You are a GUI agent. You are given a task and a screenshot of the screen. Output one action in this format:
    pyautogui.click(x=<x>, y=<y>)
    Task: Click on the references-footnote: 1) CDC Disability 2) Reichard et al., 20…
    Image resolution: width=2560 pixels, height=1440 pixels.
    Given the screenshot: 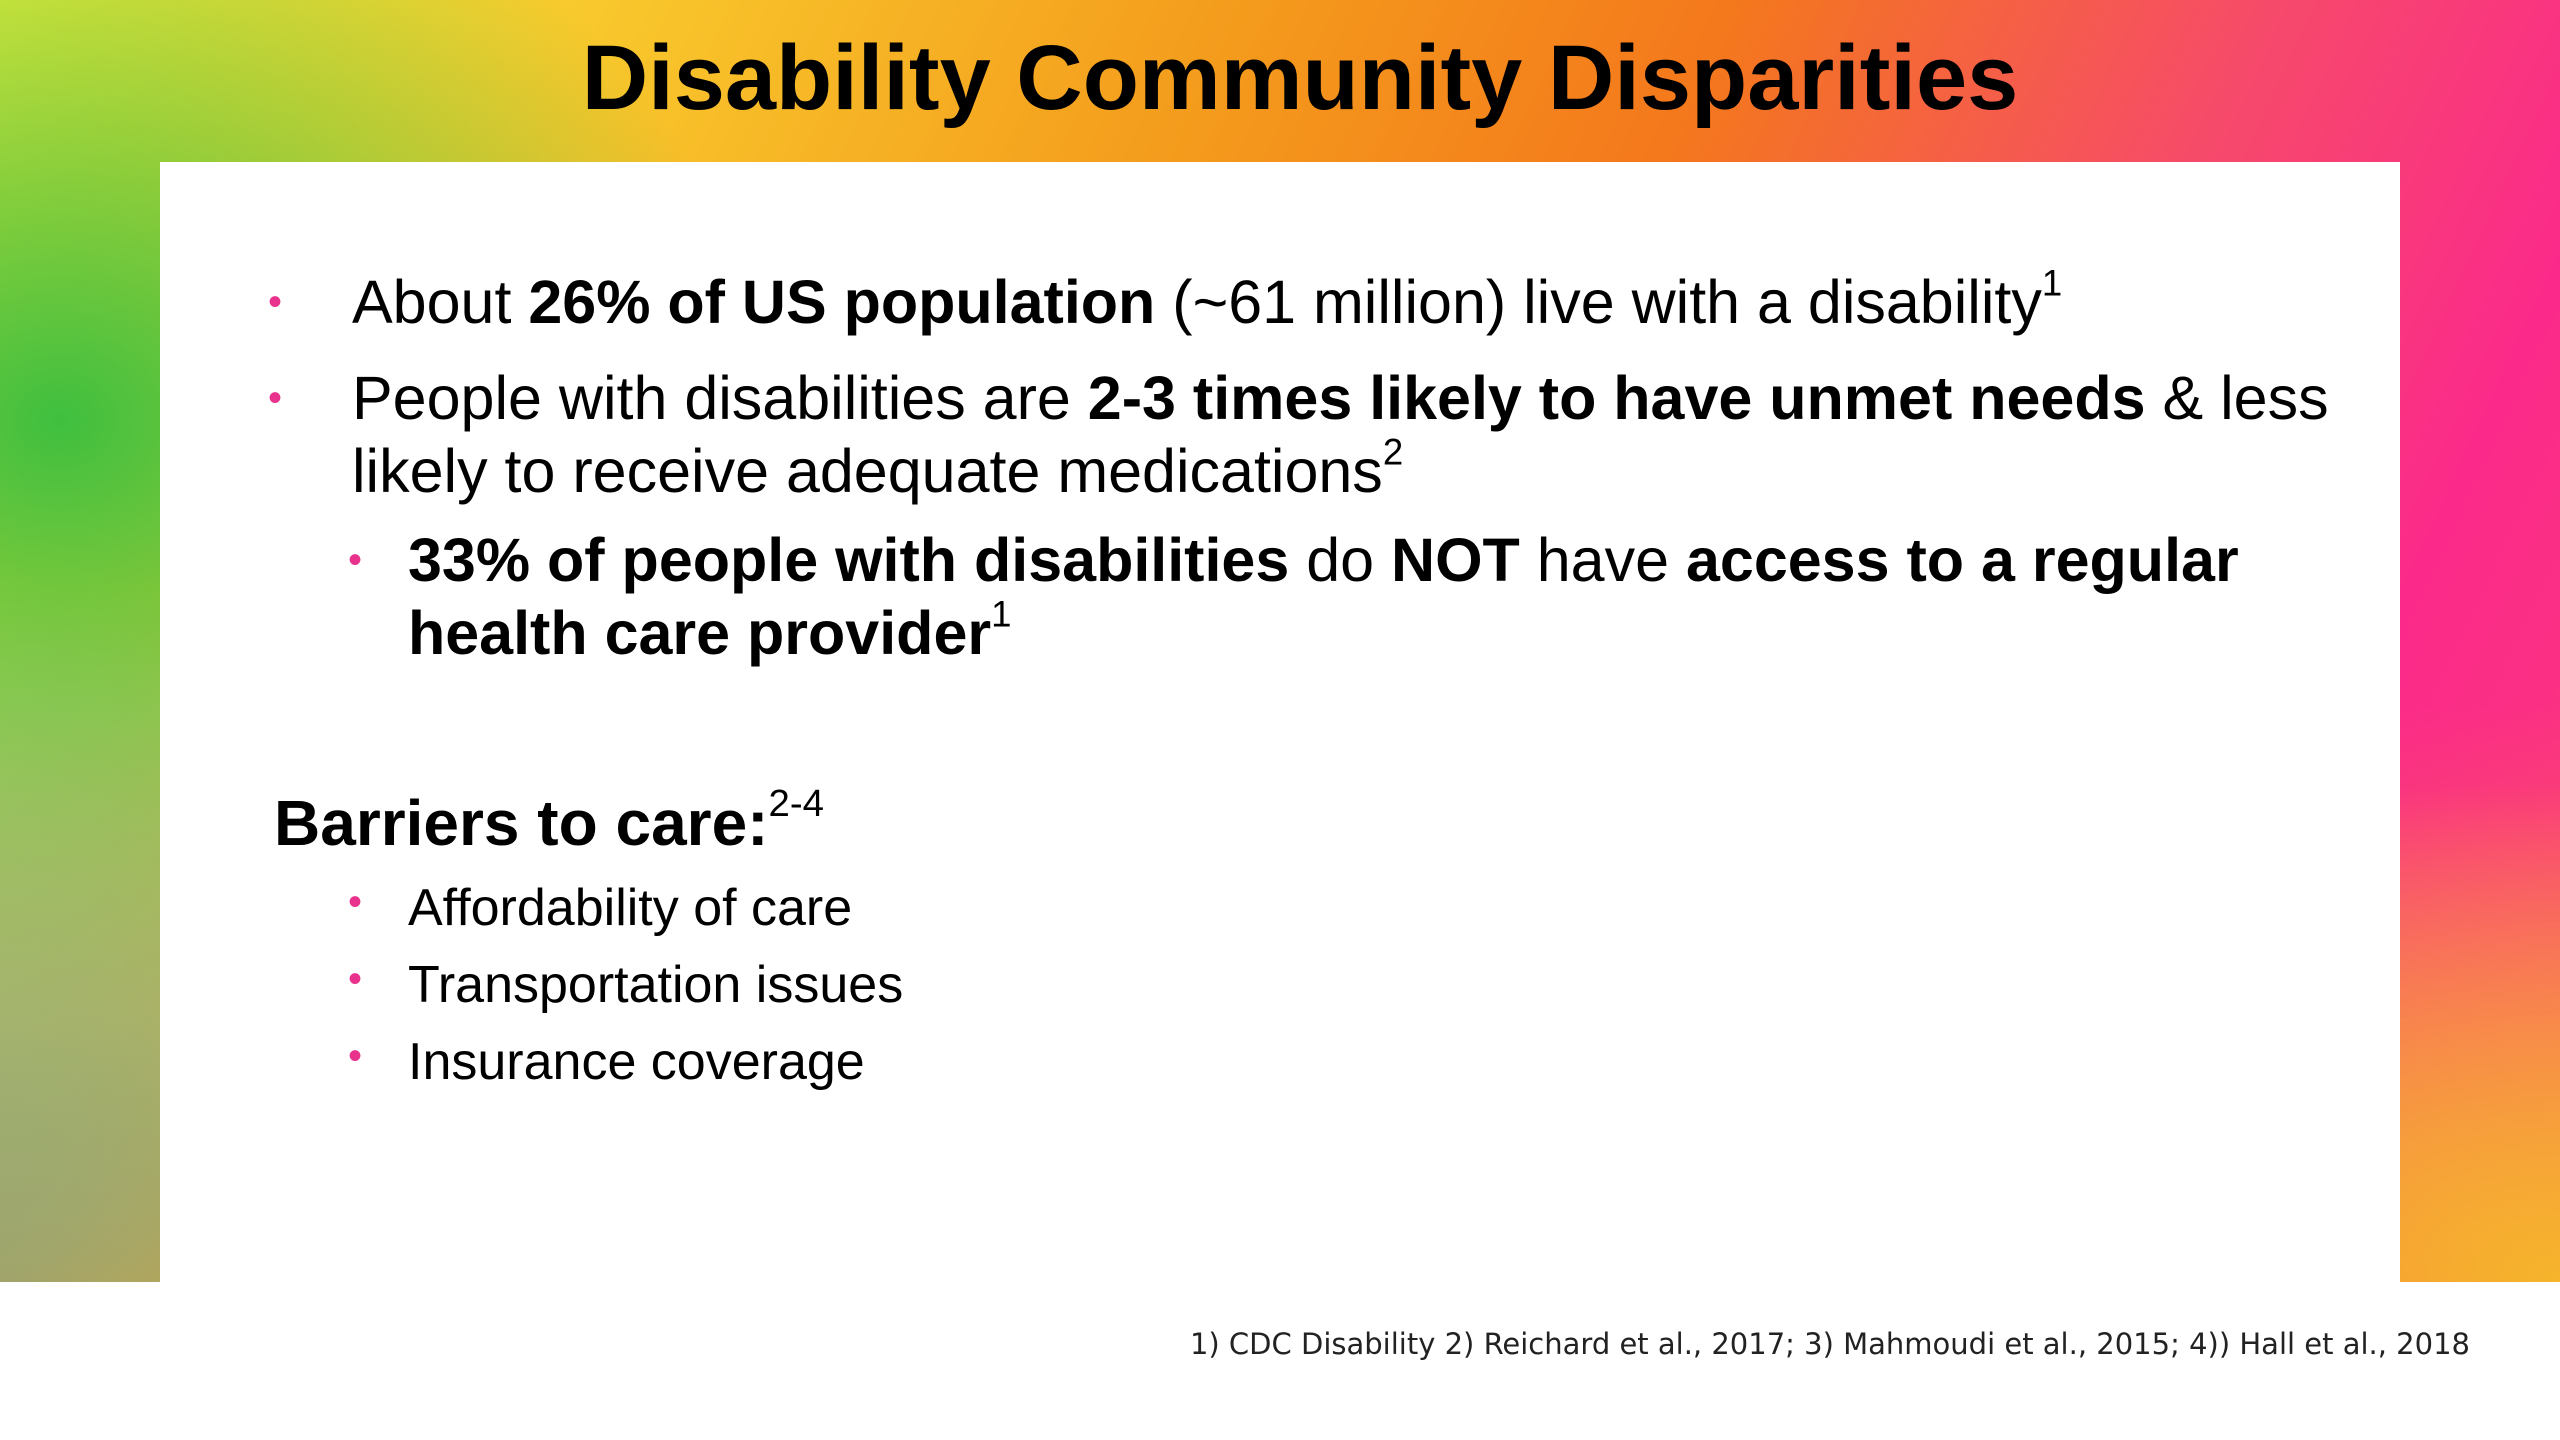 What is the action you would take?
    pyautogui.click(x=1829, y=1344)
    